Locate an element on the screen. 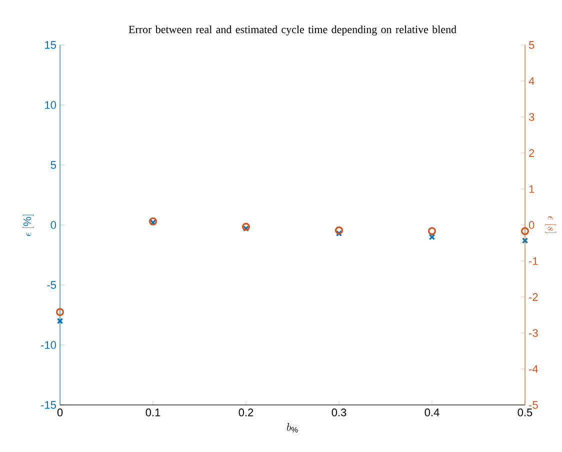  y-tick-label: -15 is located at coordinates (48, 405).